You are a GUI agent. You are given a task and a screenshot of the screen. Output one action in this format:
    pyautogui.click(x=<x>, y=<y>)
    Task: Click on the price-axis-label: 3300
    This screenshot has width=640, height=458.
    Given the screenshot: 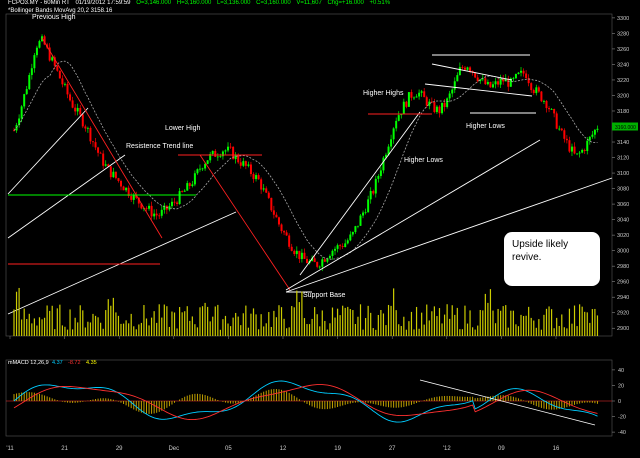 What is the action you would take?
    pyautogui.click(x=623, y=19)
    